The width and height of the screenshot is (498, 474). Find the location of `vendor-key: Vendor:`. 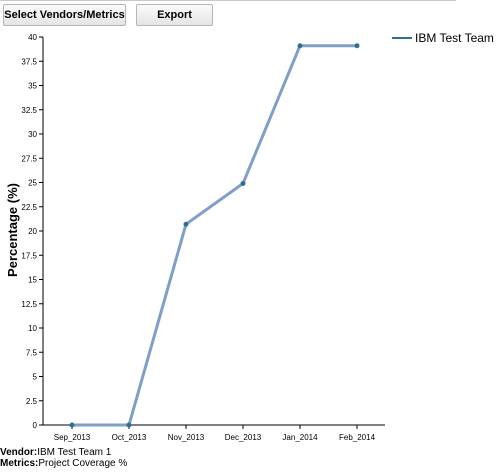

vendor-key: Vendor: is located at coordinates (19, 452).